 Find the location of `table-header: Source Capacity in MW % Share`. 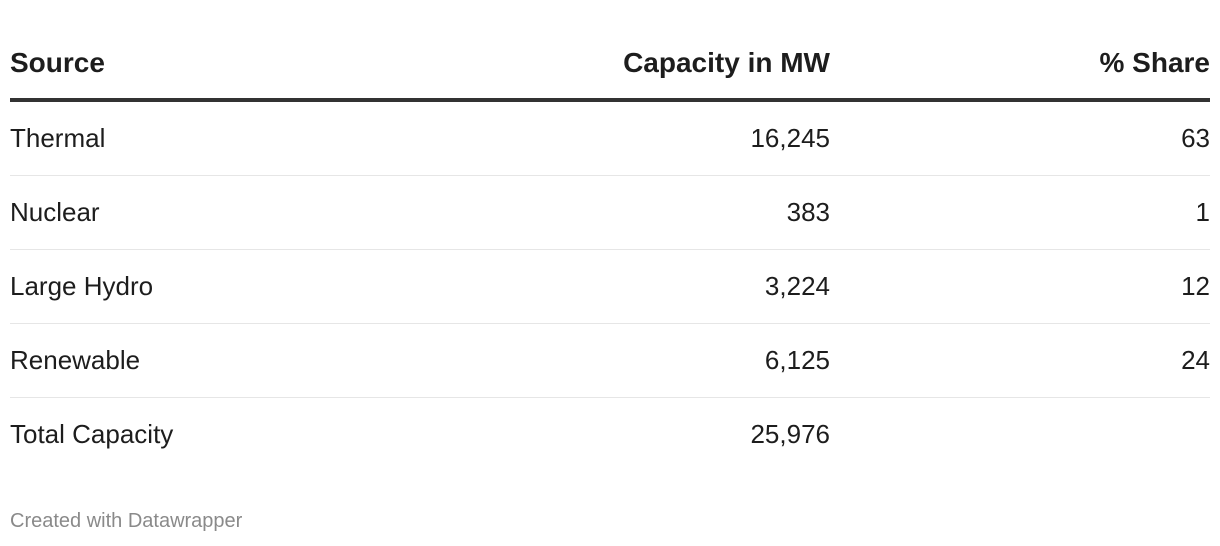

table-header: Source Capacity in MW % Share is located at coordinates (610, 65).